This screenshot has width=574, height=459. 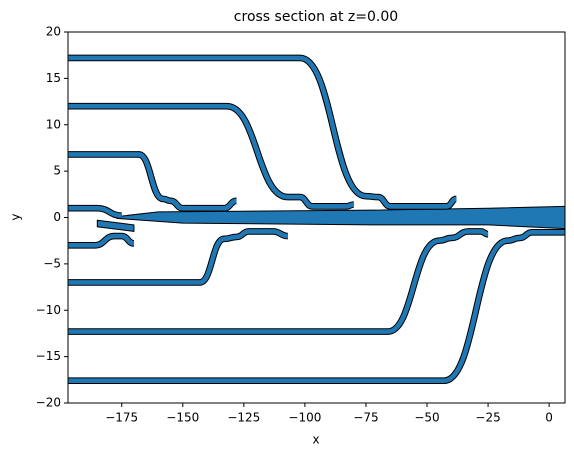 I want to click on y-tick-label: −15, so click(x=48, y=356).